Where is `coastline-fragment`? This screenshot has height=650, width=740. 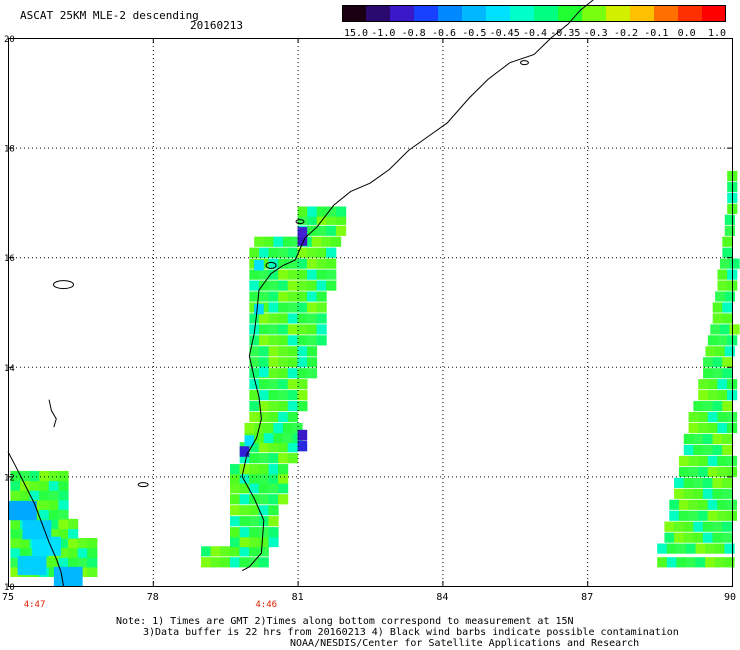 coastline-fragment is located at coordinates (52, 413).